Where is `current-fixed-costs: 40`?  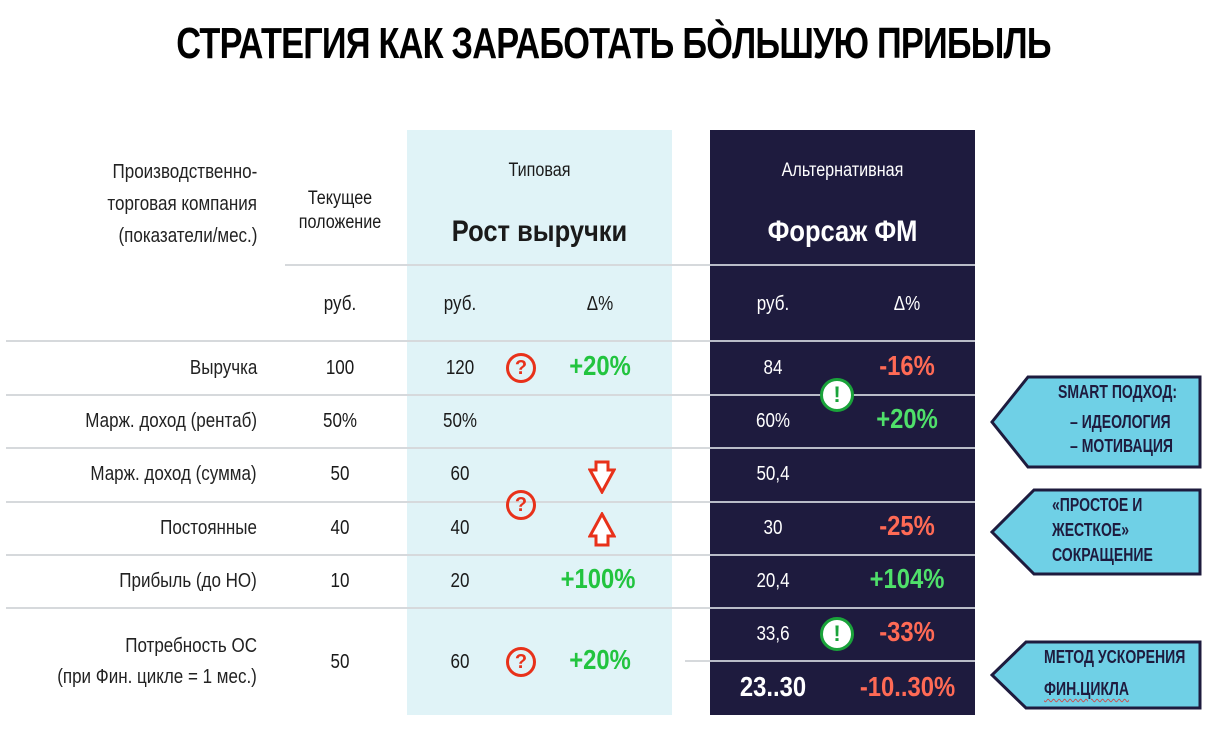
current-fixed-costs: 40 is located at coordinates (340, 528).